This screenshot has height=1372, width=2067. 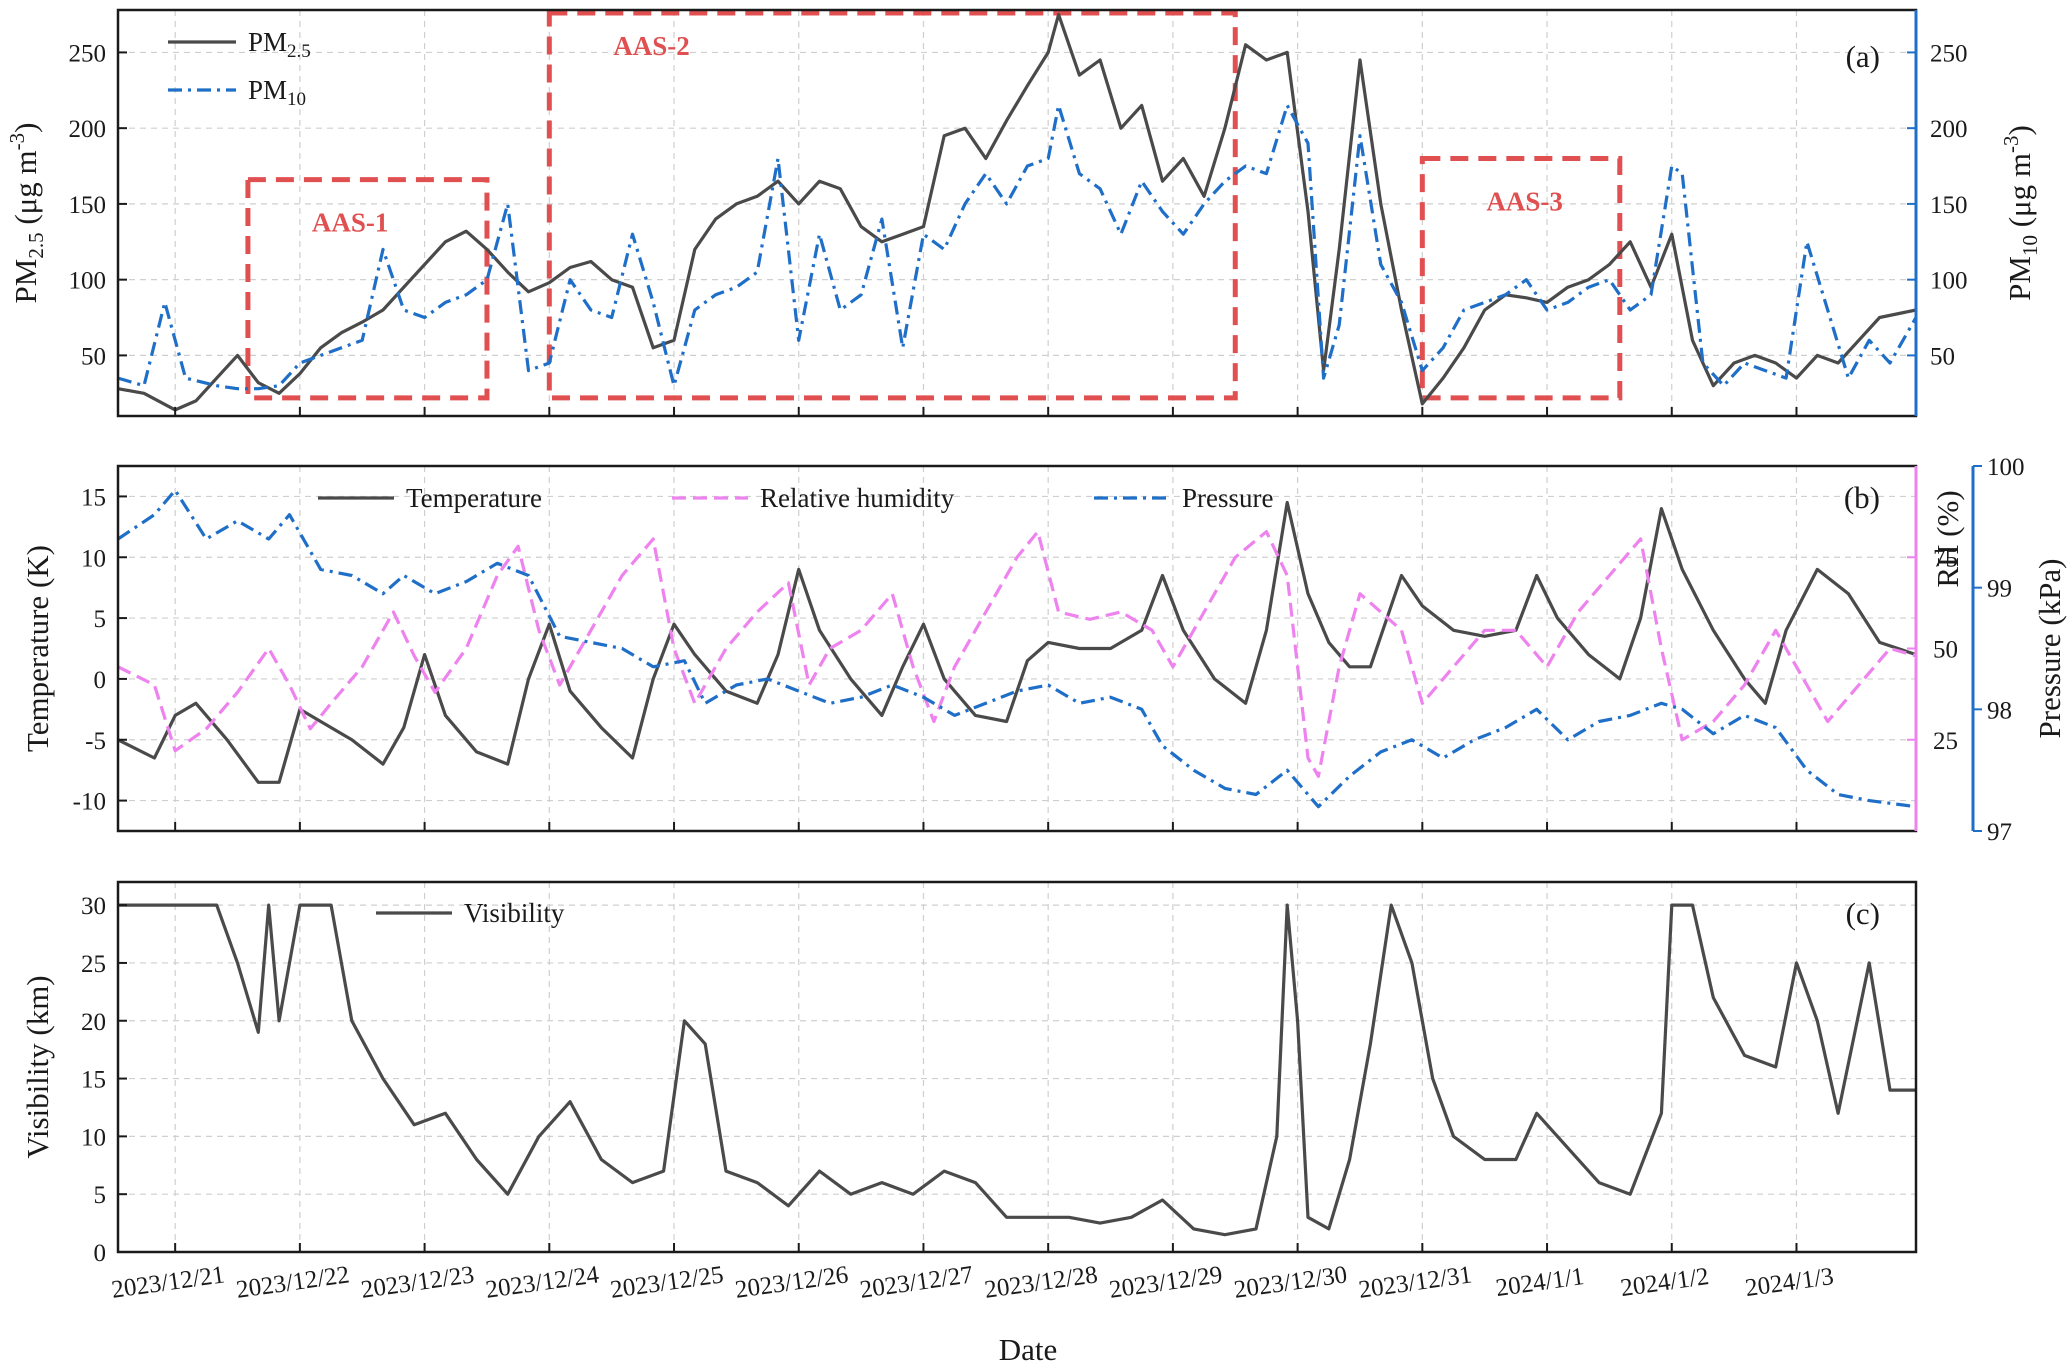 What do you see at coordinates (100, 1253) in the screenshot?
I see `y-c-visibility-tick-label-0: 0` at bounding box center [100, 1253].